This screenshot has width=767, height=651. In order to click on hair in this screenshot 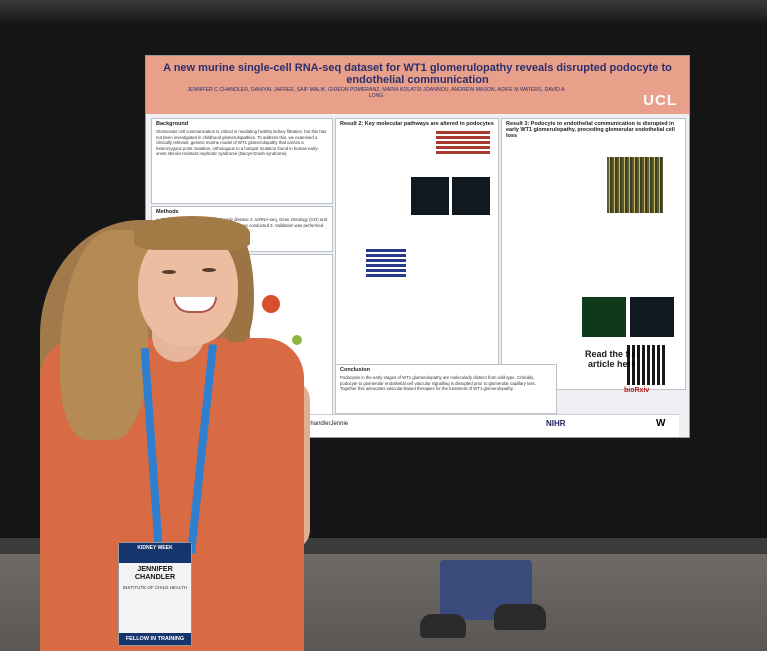, I will do `click(192, 233)`.